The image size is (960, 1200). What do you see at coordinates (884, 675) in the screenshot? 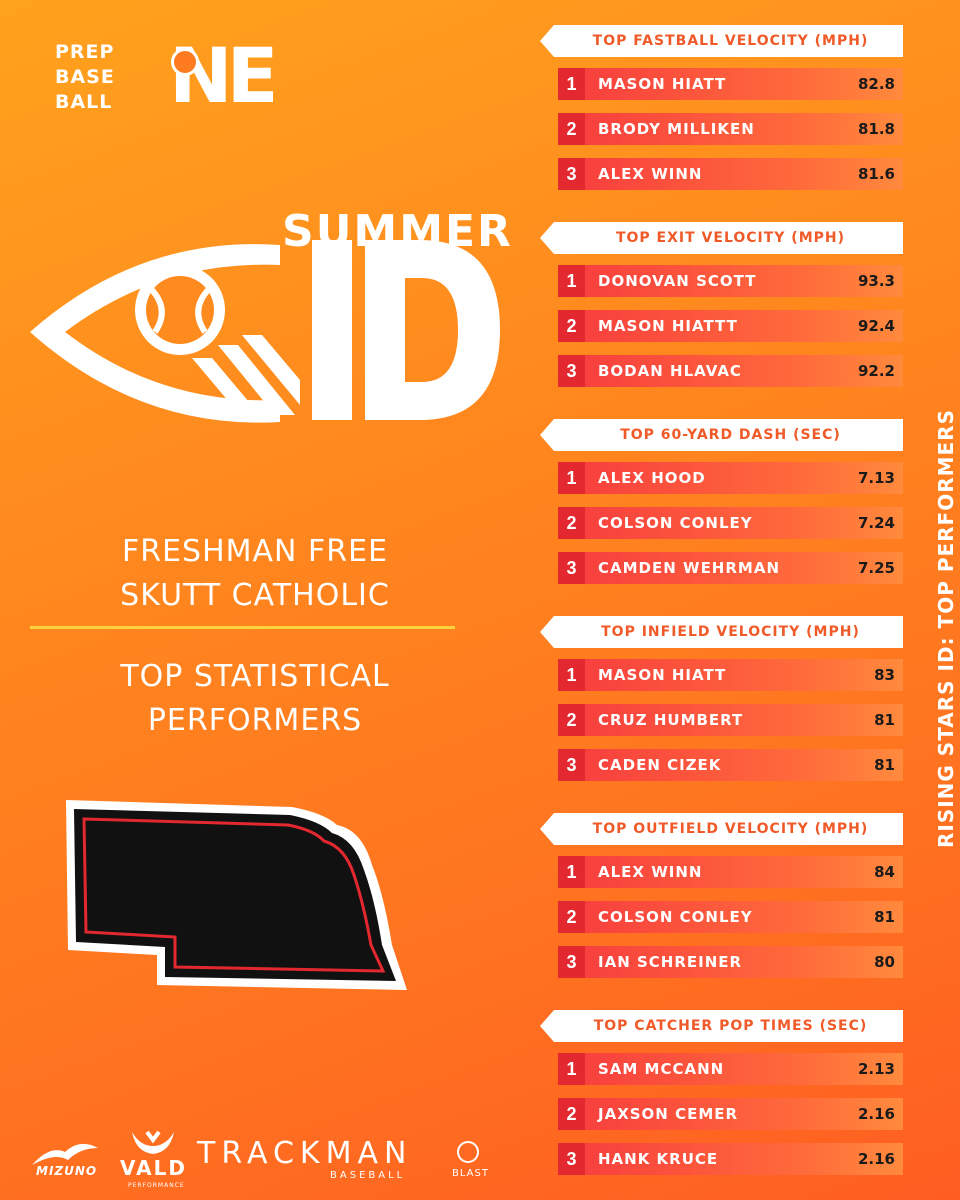
I see `stat-value: 83` at bounding box center [884, 675].